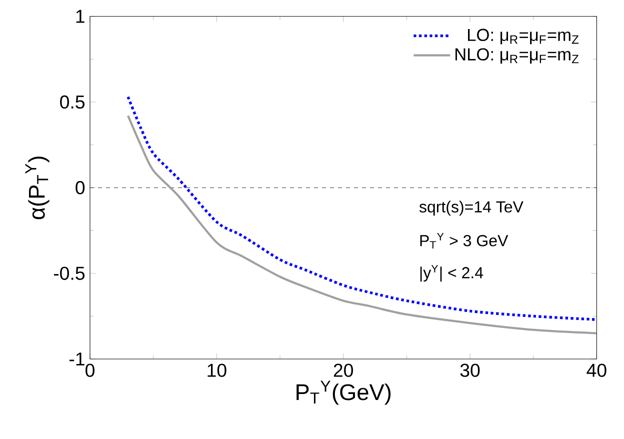  Describe the element at coordinates (471, 208) in the screenshot. I see `annotation: sqrt(s)=14 TeV` at that location.